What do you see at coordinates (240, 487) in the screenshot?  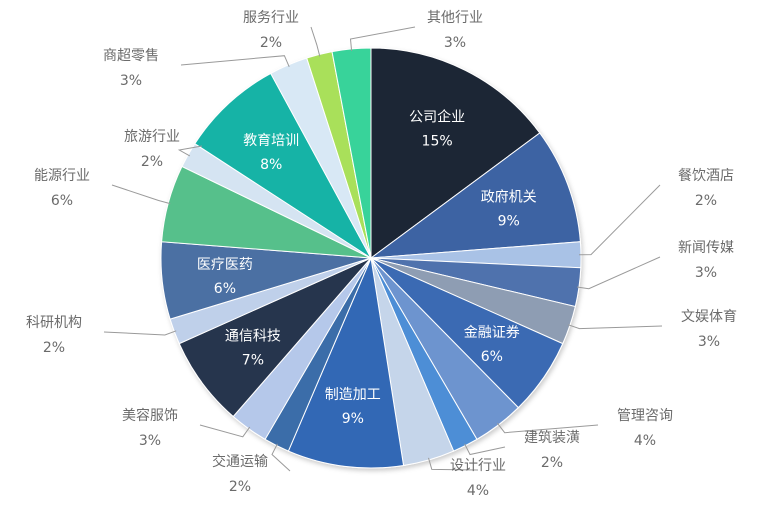 I see `slice-10-value-label: 2%` at bounding box center [240, 487].